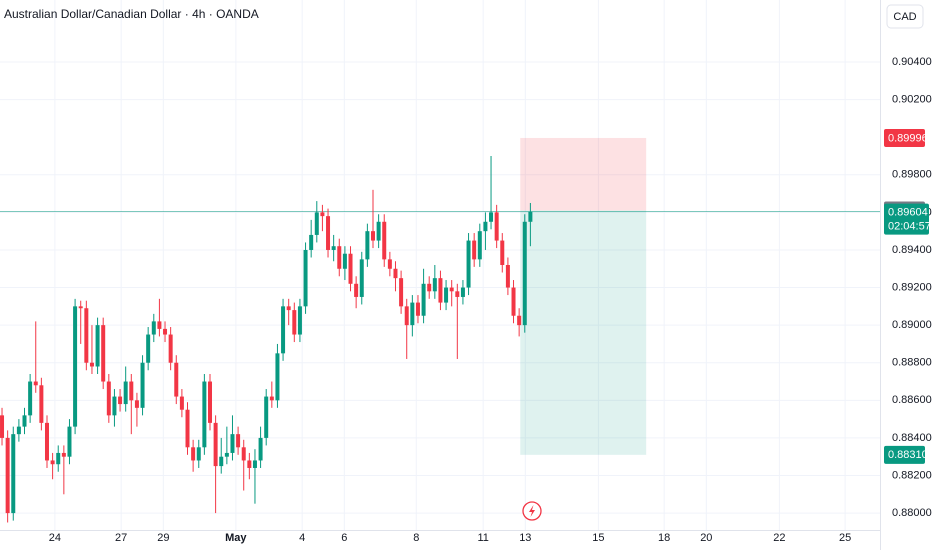  Describe the element at coordinates (779, 538) in the screenshot. I see `x-tick-label: 22` at that location.